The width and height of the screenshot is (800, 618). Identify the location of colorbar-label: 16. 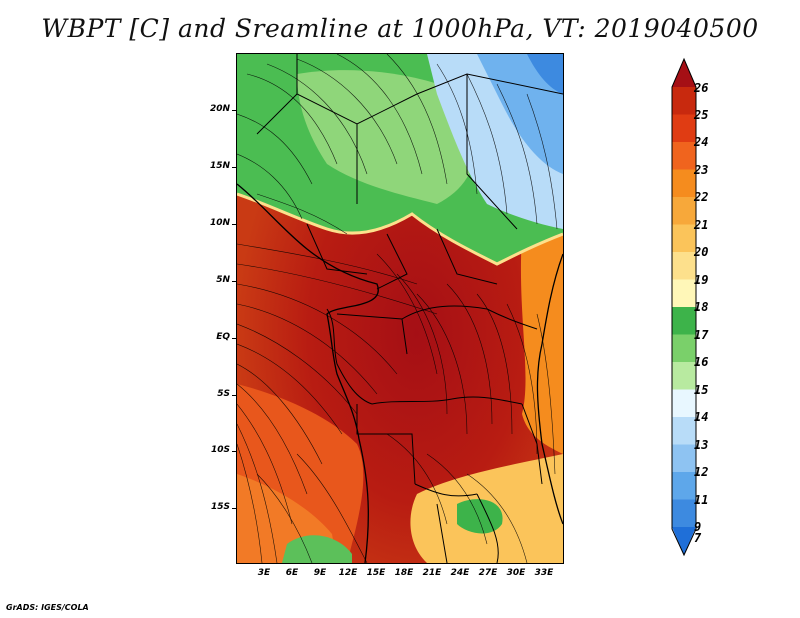
(701, 362).